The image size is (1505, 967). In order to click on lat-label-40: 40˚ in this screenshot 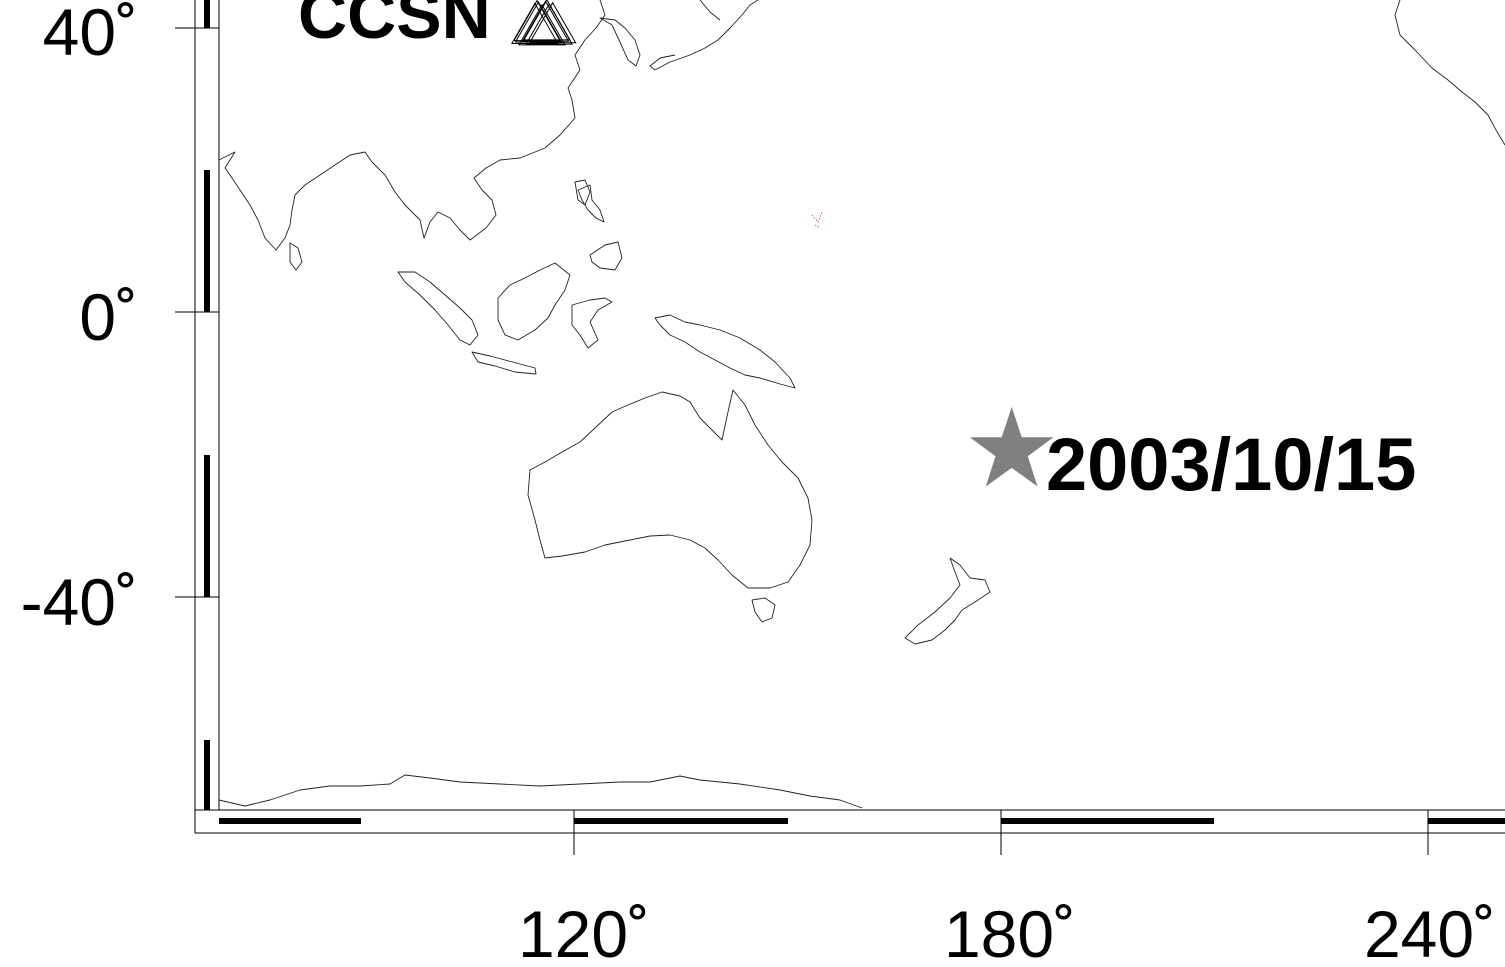, I will do `click(90, 34)`.